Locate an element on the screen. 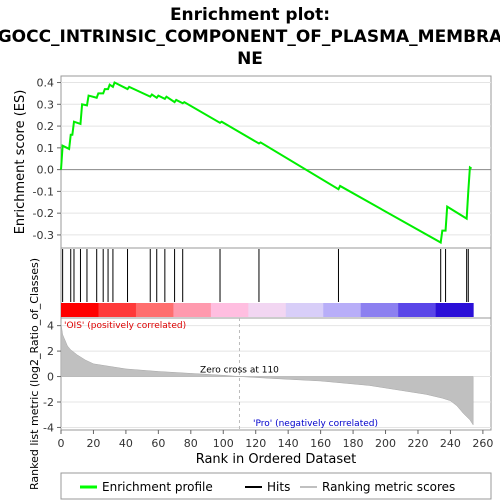 This screenshot has width=500, height=500. metric-y-tick-label: 4 is located at coordinates (50, 326).